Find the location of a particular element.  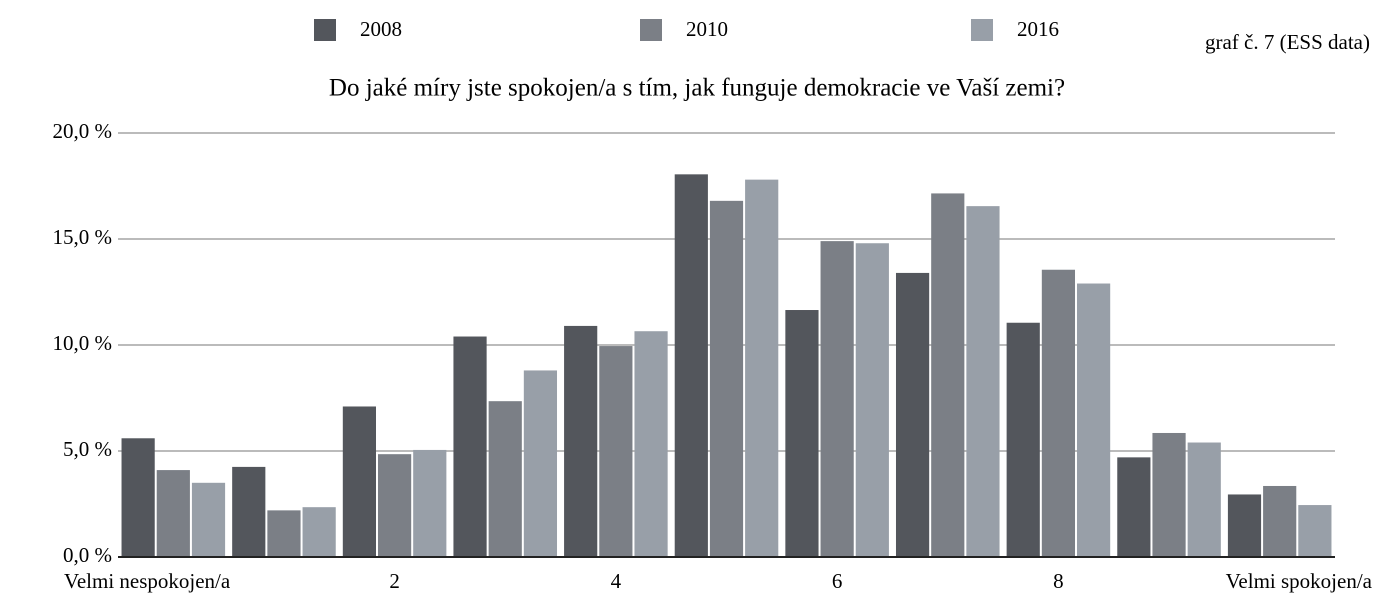

y-tick-label: 20,0 % is located at coordinates (83, 131).